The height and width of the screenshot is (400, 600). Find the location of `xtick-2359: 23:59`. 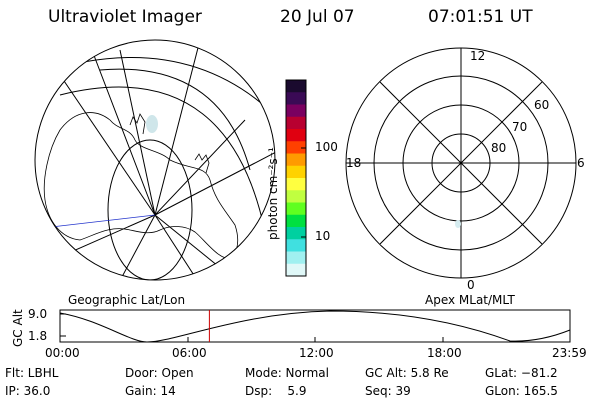

xtick-2359: 23:59 is located at coordinates (569, 353).